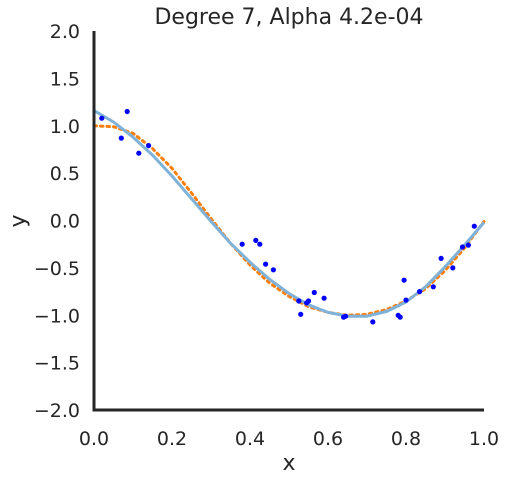  What do you see at coordinates (57, 364) in the screenshot?
I see `y-tick-label: −1.5` at bounding box center [57, 364].